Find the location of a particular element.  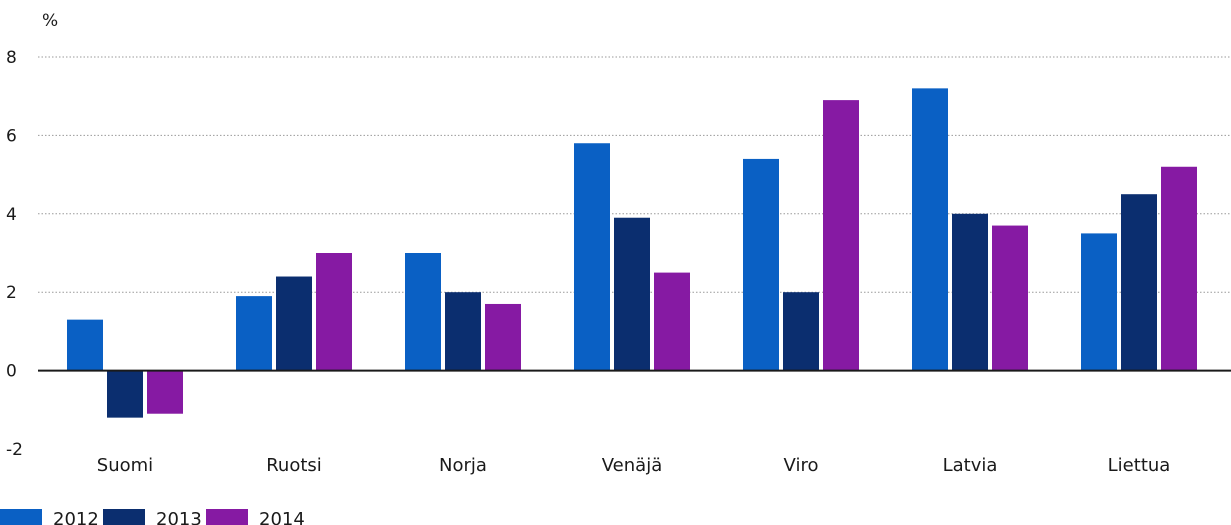

category-label: Liettua is located at coordinates (1139, 465).